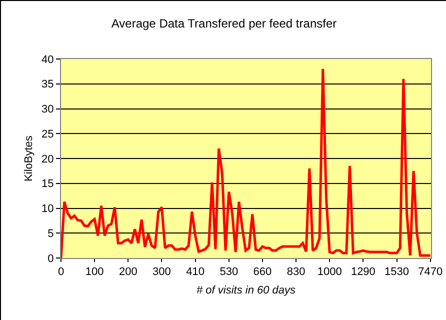 The height and width of the screenshot is (320, 446). I want to click on x-tick-label: 830, so click(296, 272).